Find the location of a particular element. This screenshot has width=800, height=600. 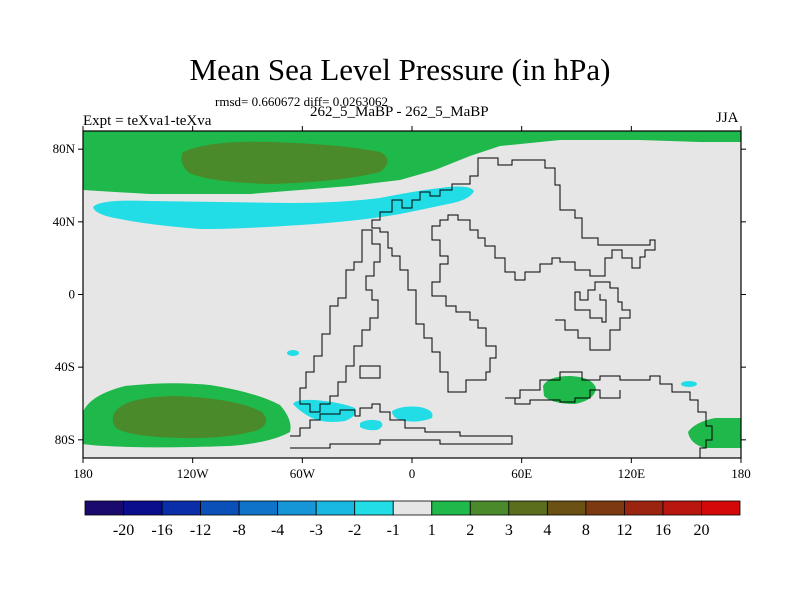

runs-label: 262_5_MaBP - 262_5_MaBP is located at coordinates (399, 112).